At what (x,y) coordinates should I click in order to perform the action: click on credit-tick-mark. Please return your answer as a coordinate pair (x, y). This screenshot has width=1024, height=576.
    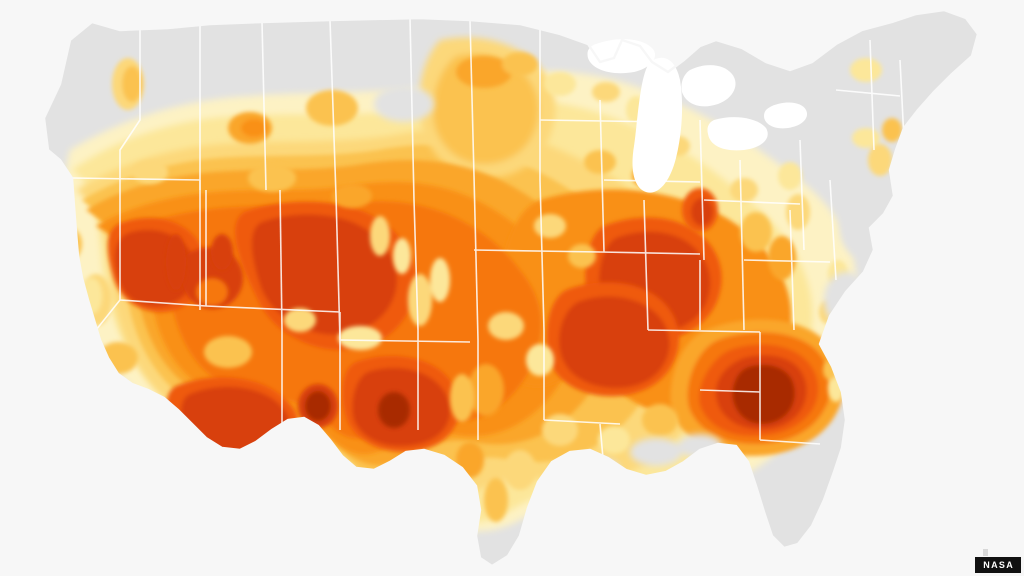
    Looking at the image, I should click on (985, 552).